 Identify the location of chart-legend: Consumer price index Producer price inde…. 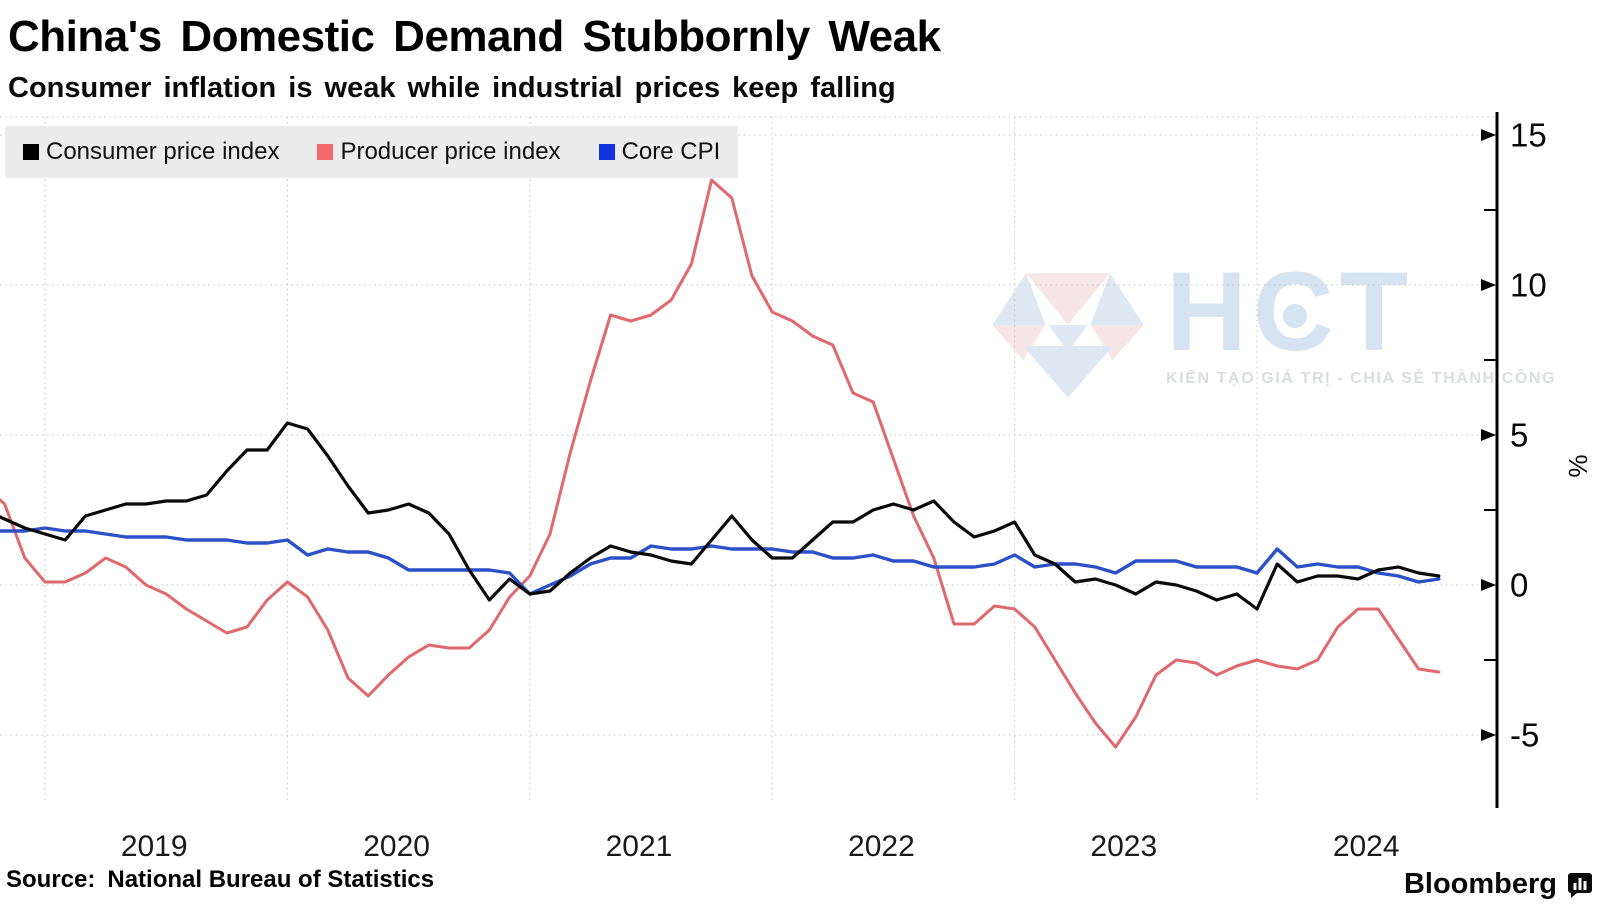
(372, 152).